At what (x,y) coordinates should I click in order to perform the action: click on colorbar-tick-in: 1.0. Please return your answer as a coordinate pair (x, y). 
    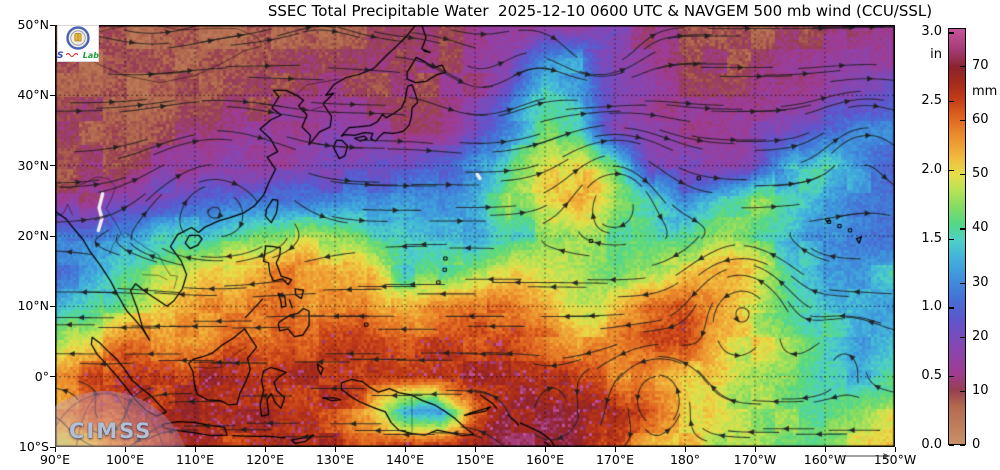
    Looking at the image, I should click on (931, 307).